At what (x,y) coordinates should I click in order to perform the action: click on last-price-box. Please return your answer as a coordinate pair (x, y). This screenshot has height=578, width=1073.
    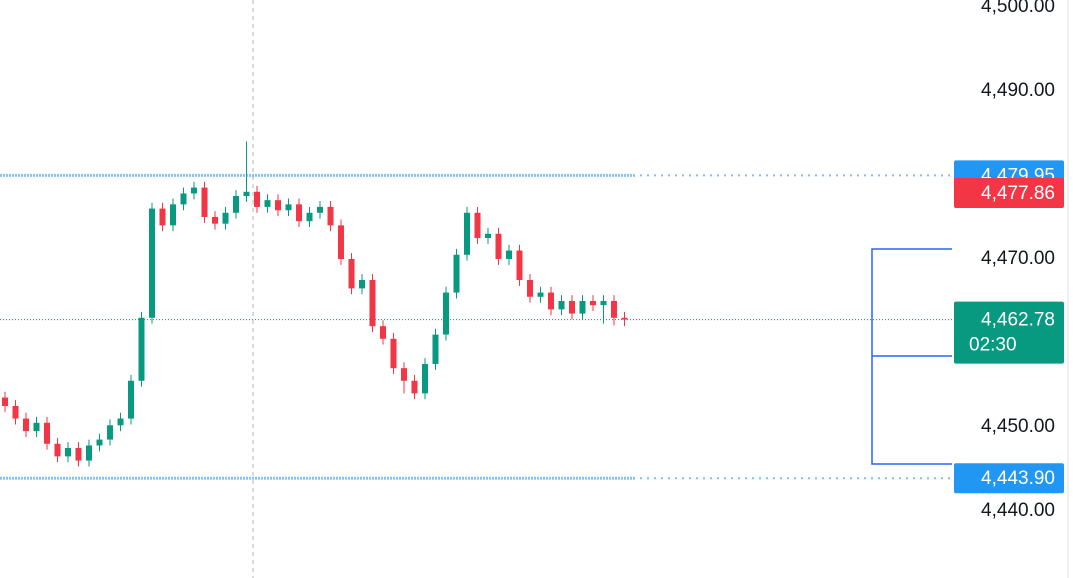
    Looking at the image, I should click on (1009, 332).